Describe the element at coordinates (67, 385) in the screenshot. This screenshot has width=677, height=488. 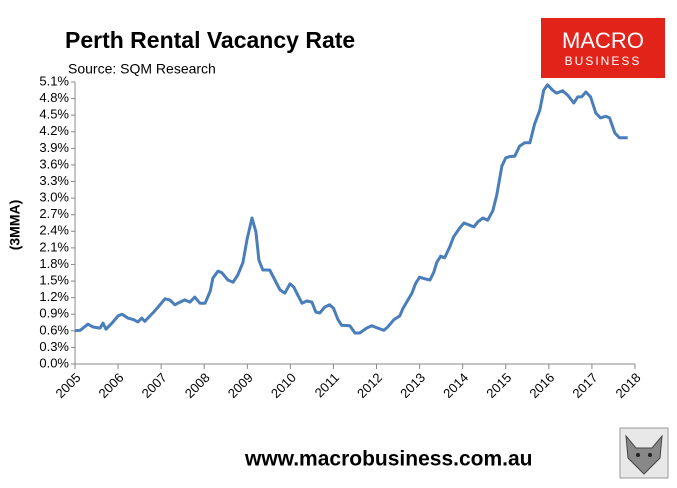
I see `x-tick-label: 2005` at that location.